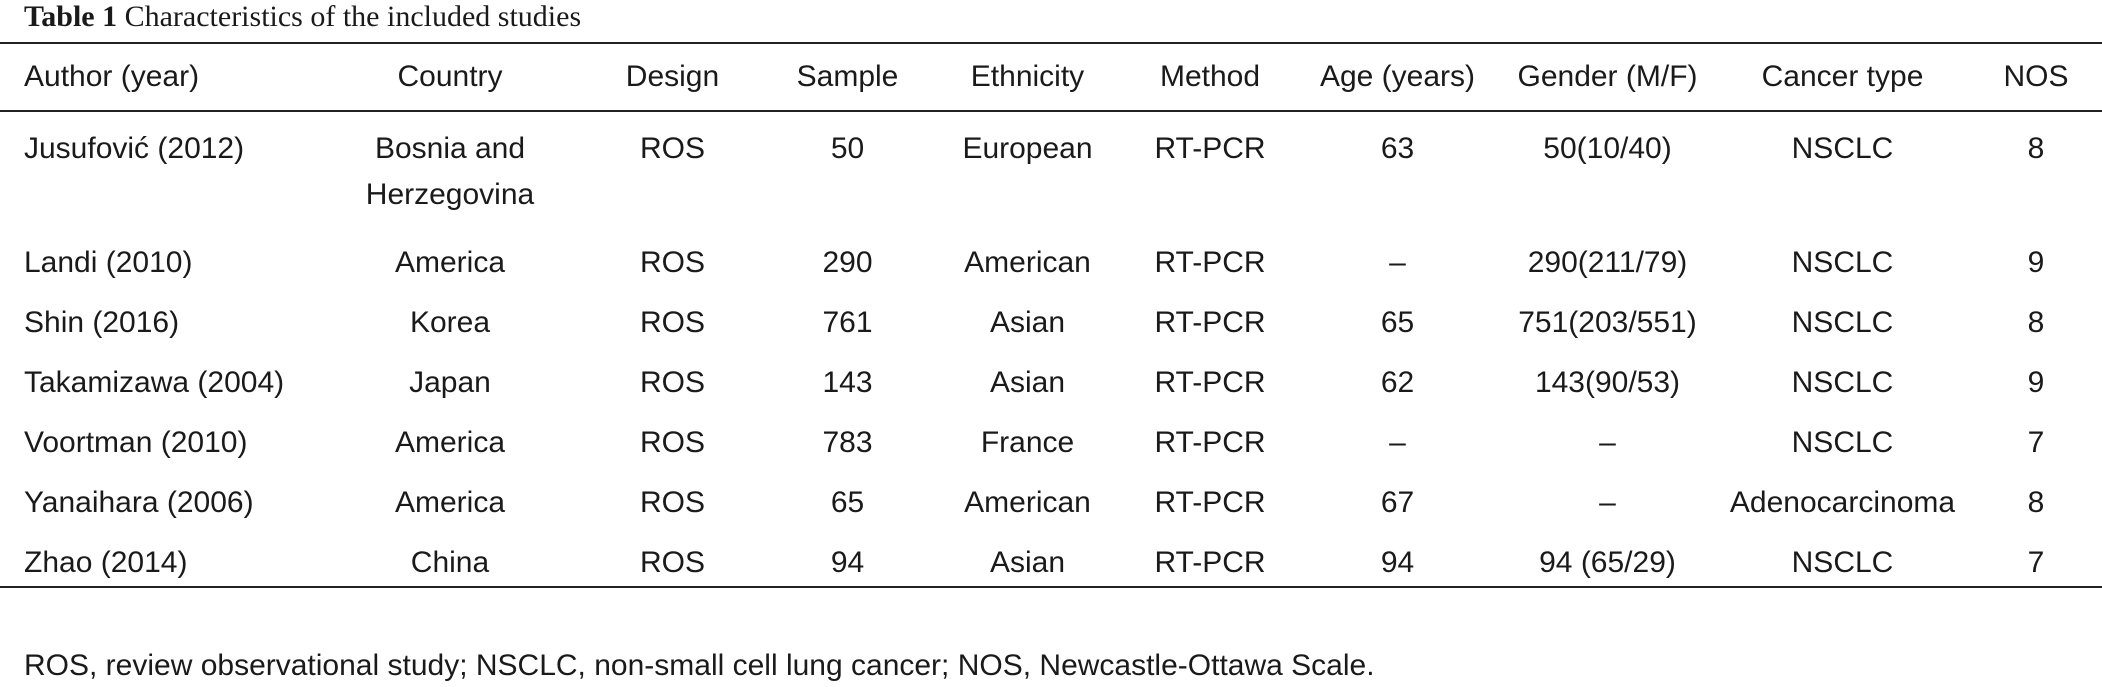 Image resolution: width=2102 pixels, height=687 pixels. I want to click on cell-sample: 50, so click(847, 148).